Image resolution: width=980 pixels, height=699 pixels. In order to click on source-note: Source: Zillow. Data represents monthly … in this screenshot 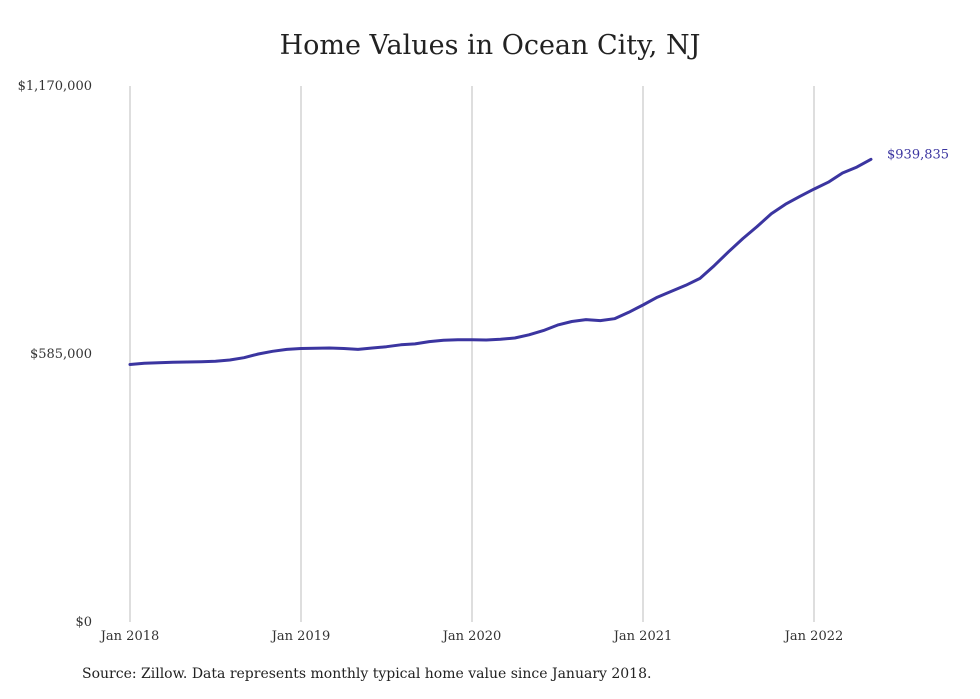, I will do `click(367, 674)`.